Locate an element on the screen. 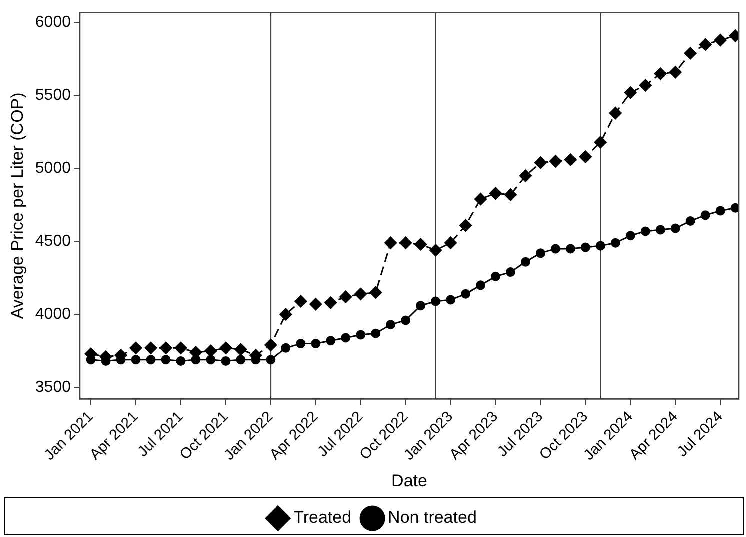 Image resolution: width=746 pixels, height=537 pixels. y-tick-label: 6000 is located at coordinates (53, 23).